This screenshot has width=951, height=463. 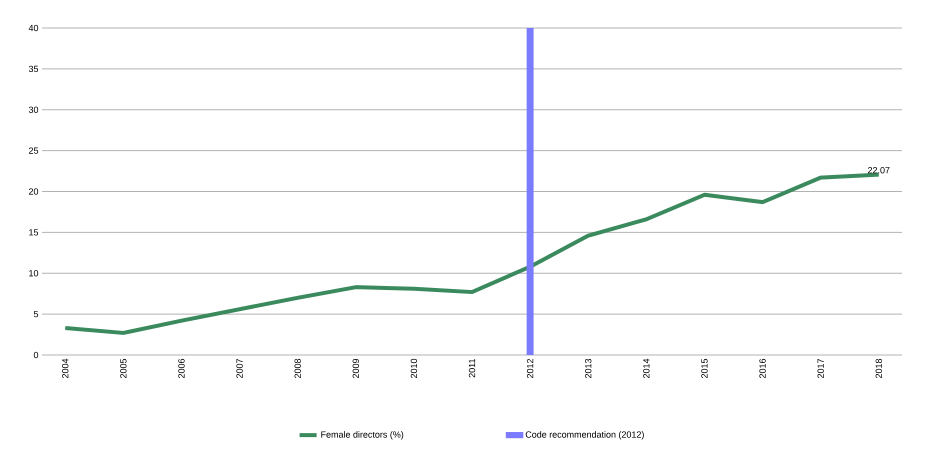 What do you see at coordinates (879, 170) in the screenshot?
I see `data-label: 22.07` at bounding box center [879, 170].